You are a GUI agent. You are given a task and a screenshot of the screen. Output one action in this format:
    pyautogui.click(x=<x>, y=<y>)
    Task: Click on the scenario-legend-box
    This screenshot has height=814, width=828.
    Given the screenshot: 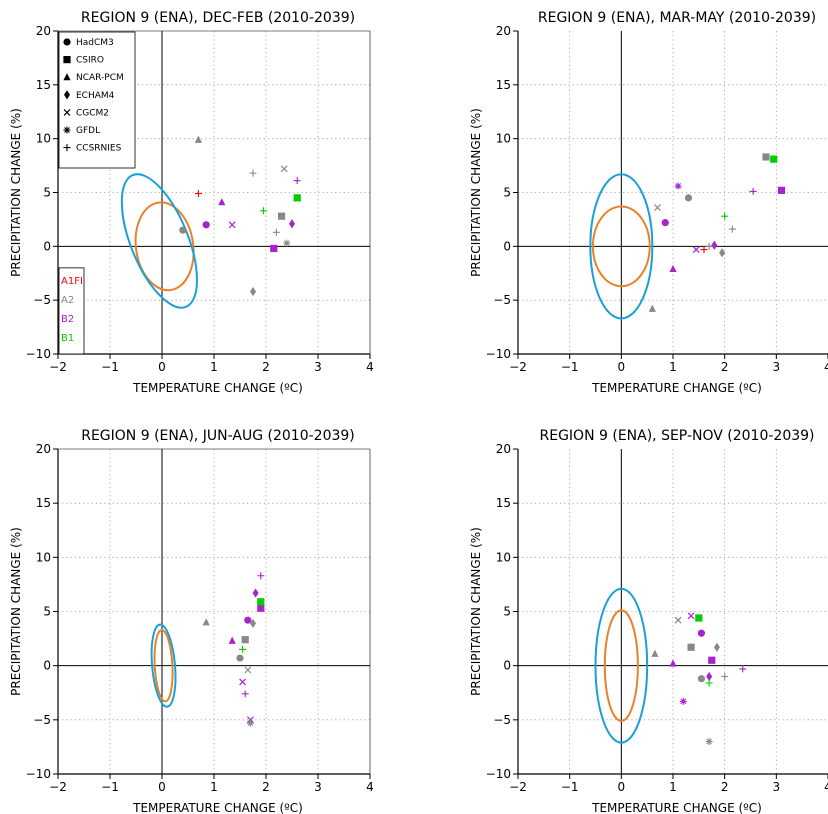 What is the action you would take?
    pyautogui.click(x=71, y=311)
    